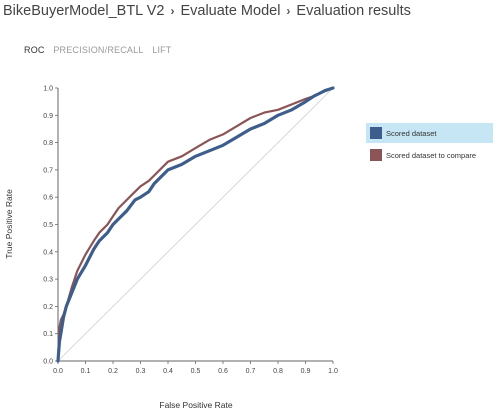 This screenshot has height=412, width=500. Describe the element at coordinates (353, 11) in the screenshot. I see `breadcrumb-item-evaluation-results: Evaluation results` at that location.